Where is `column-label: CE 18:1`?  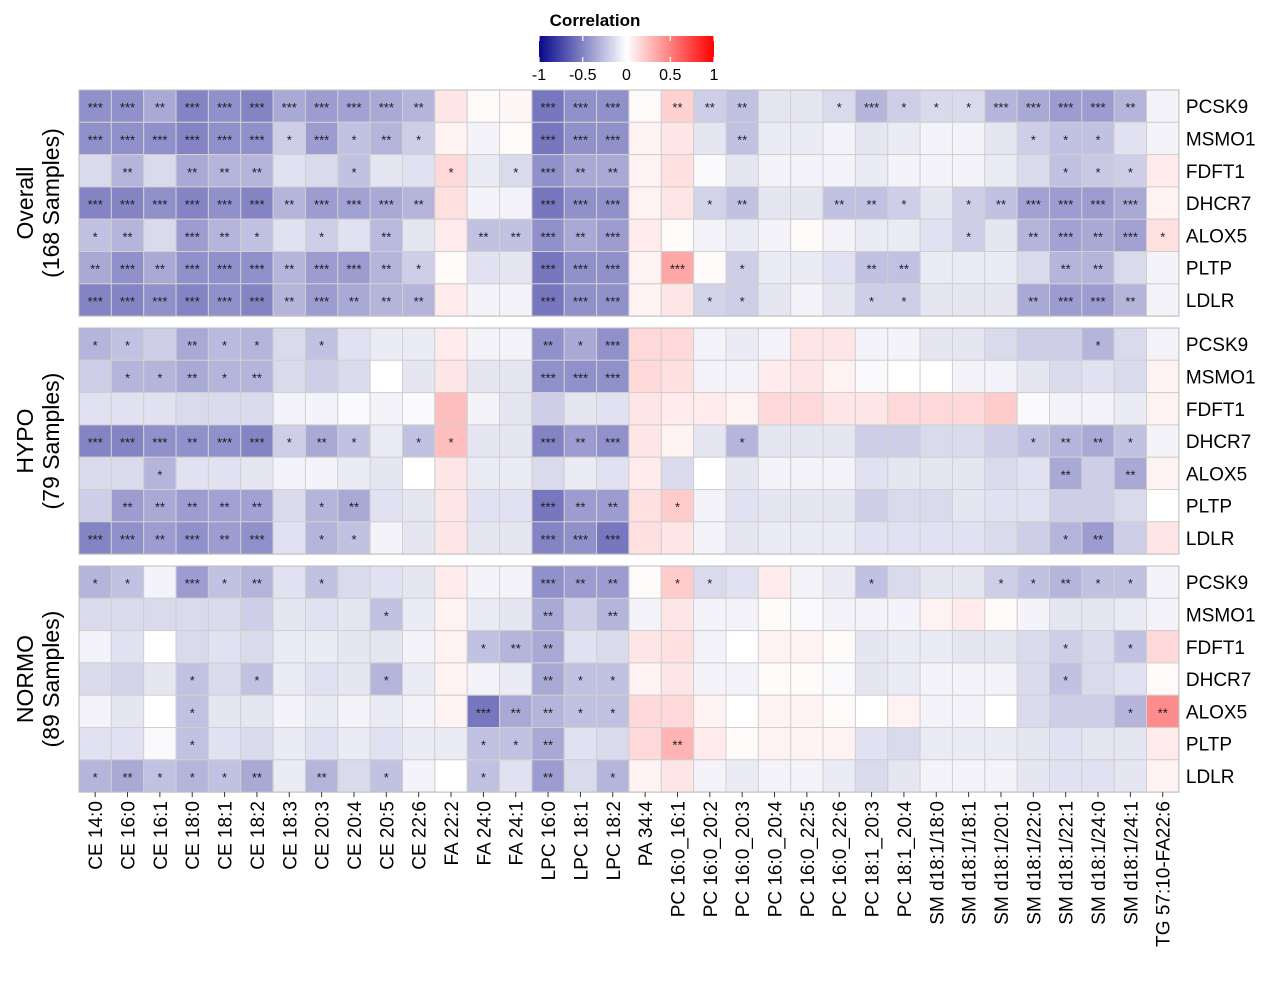
column-label: CE 18:1 is located at coordinates (226, 835).